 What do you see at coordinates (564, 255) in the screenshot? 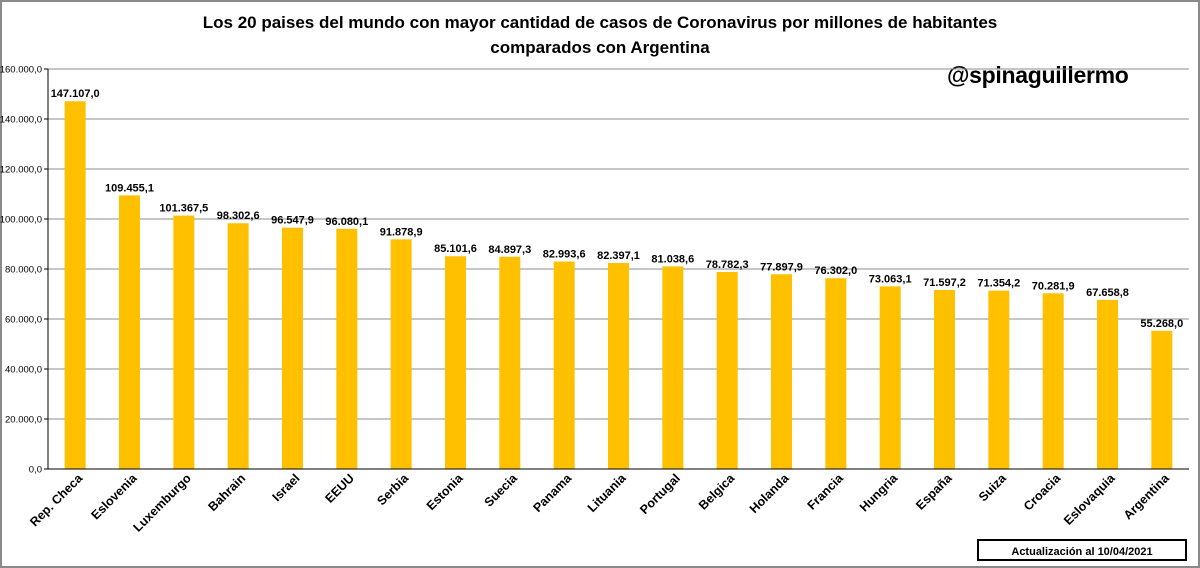
I see `data-label: 82.993,6` at bounding box center [564, 255].